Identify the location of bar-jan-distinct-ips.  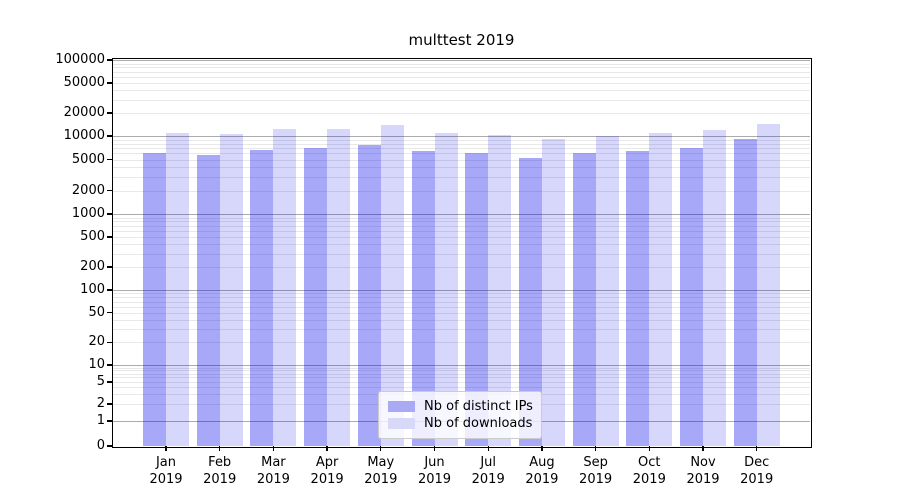
(154, 299).